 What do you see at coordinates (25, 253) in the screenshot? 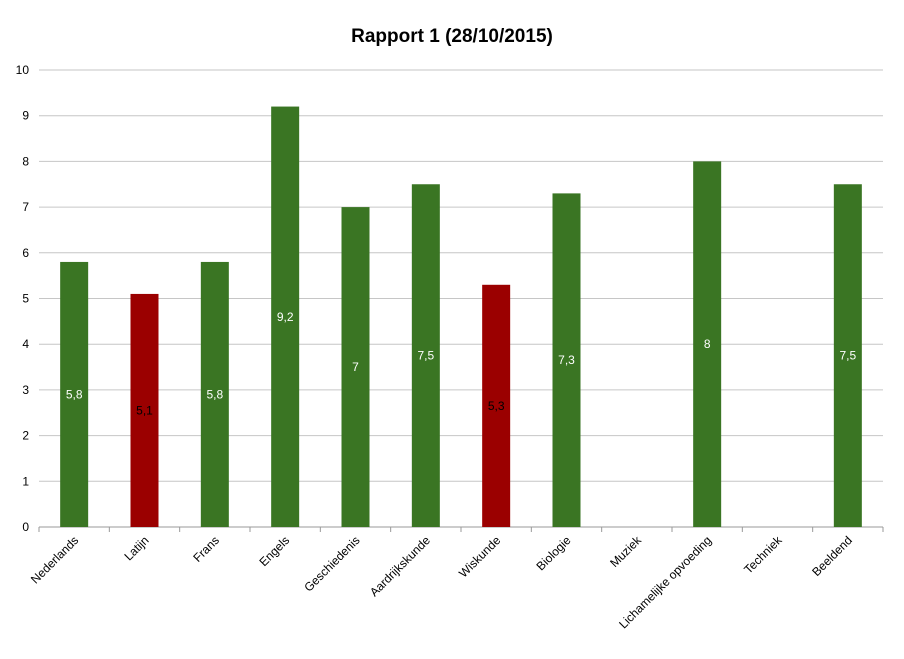
I see `y-tick-label: 6` at bounding box center [25, 253].